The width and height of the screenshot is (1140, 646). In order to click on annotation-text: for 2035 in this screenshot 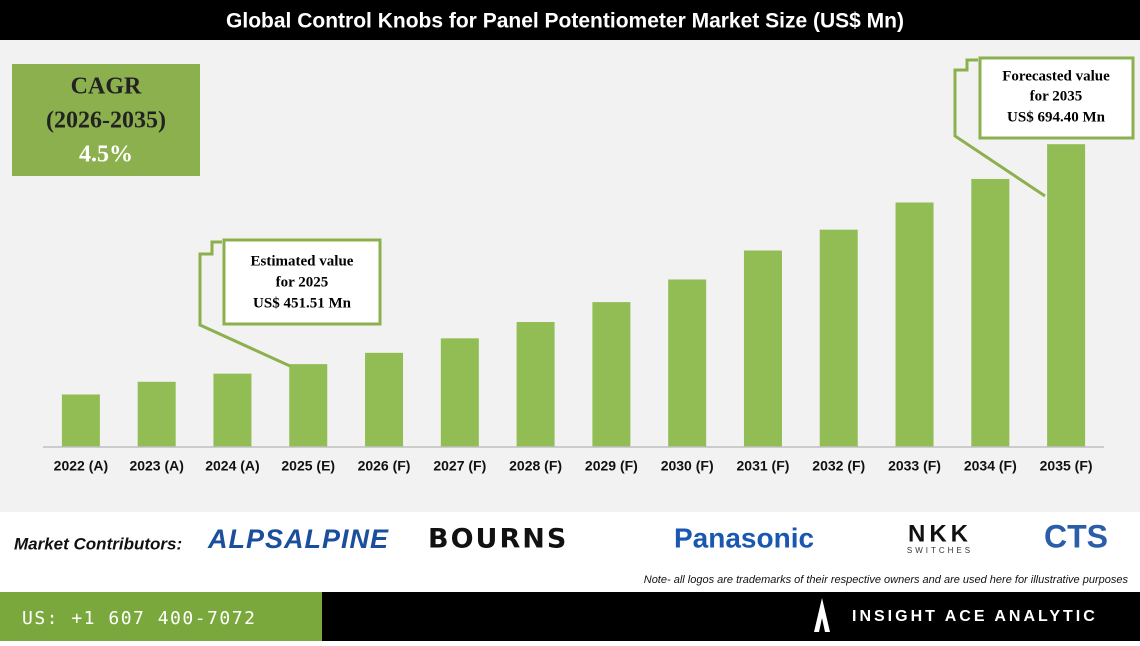, I will do `click(1056, 96)`.